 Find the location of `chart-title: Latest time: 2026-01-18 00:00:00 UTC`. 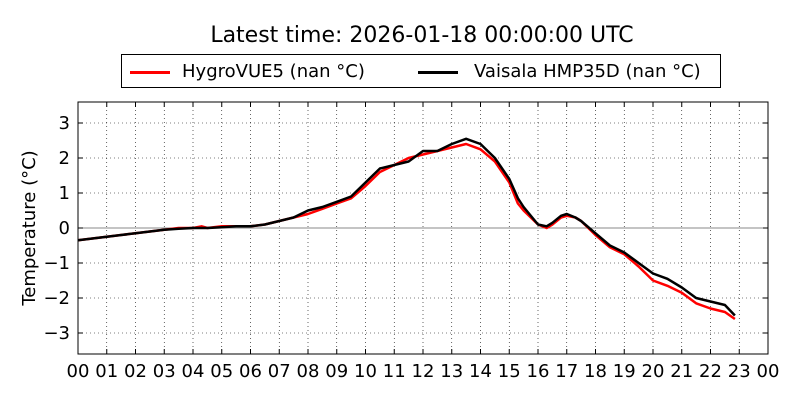

chart-title: Latest time: 2026-01-18 00:00:00 UTC is located at coordinates (421, 35).